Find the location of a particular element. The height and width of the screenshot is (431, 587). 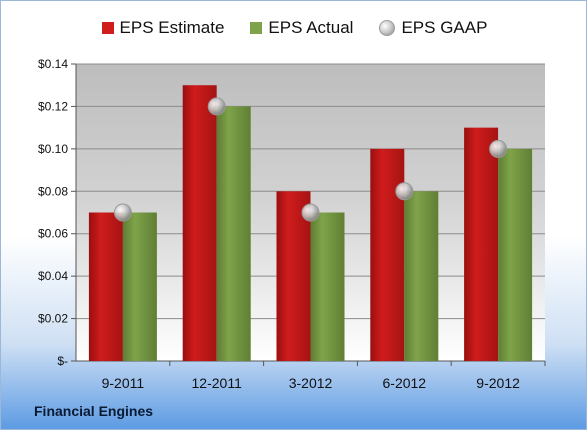

y-tick-label: $0.14 is located at coordinates (53, 64).